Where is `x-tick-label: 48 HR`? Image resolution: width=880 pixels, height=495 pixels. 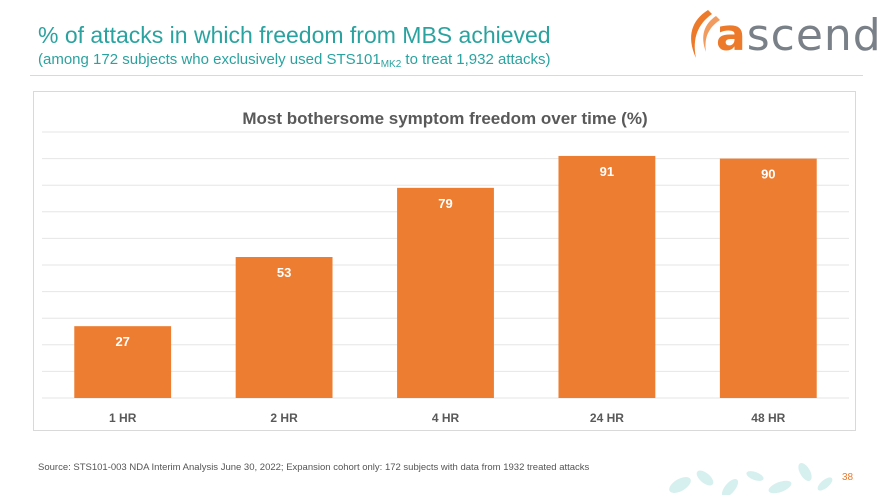
x-tick-label: 48 HR is located at coordinates (768, 418).